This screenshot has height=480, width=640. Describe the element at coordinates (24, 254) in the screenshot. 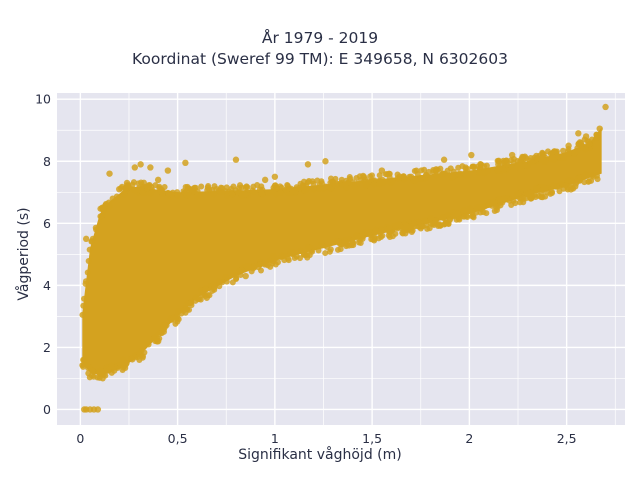

I see `y-axis-title: Vågperiod (s)` at that location.